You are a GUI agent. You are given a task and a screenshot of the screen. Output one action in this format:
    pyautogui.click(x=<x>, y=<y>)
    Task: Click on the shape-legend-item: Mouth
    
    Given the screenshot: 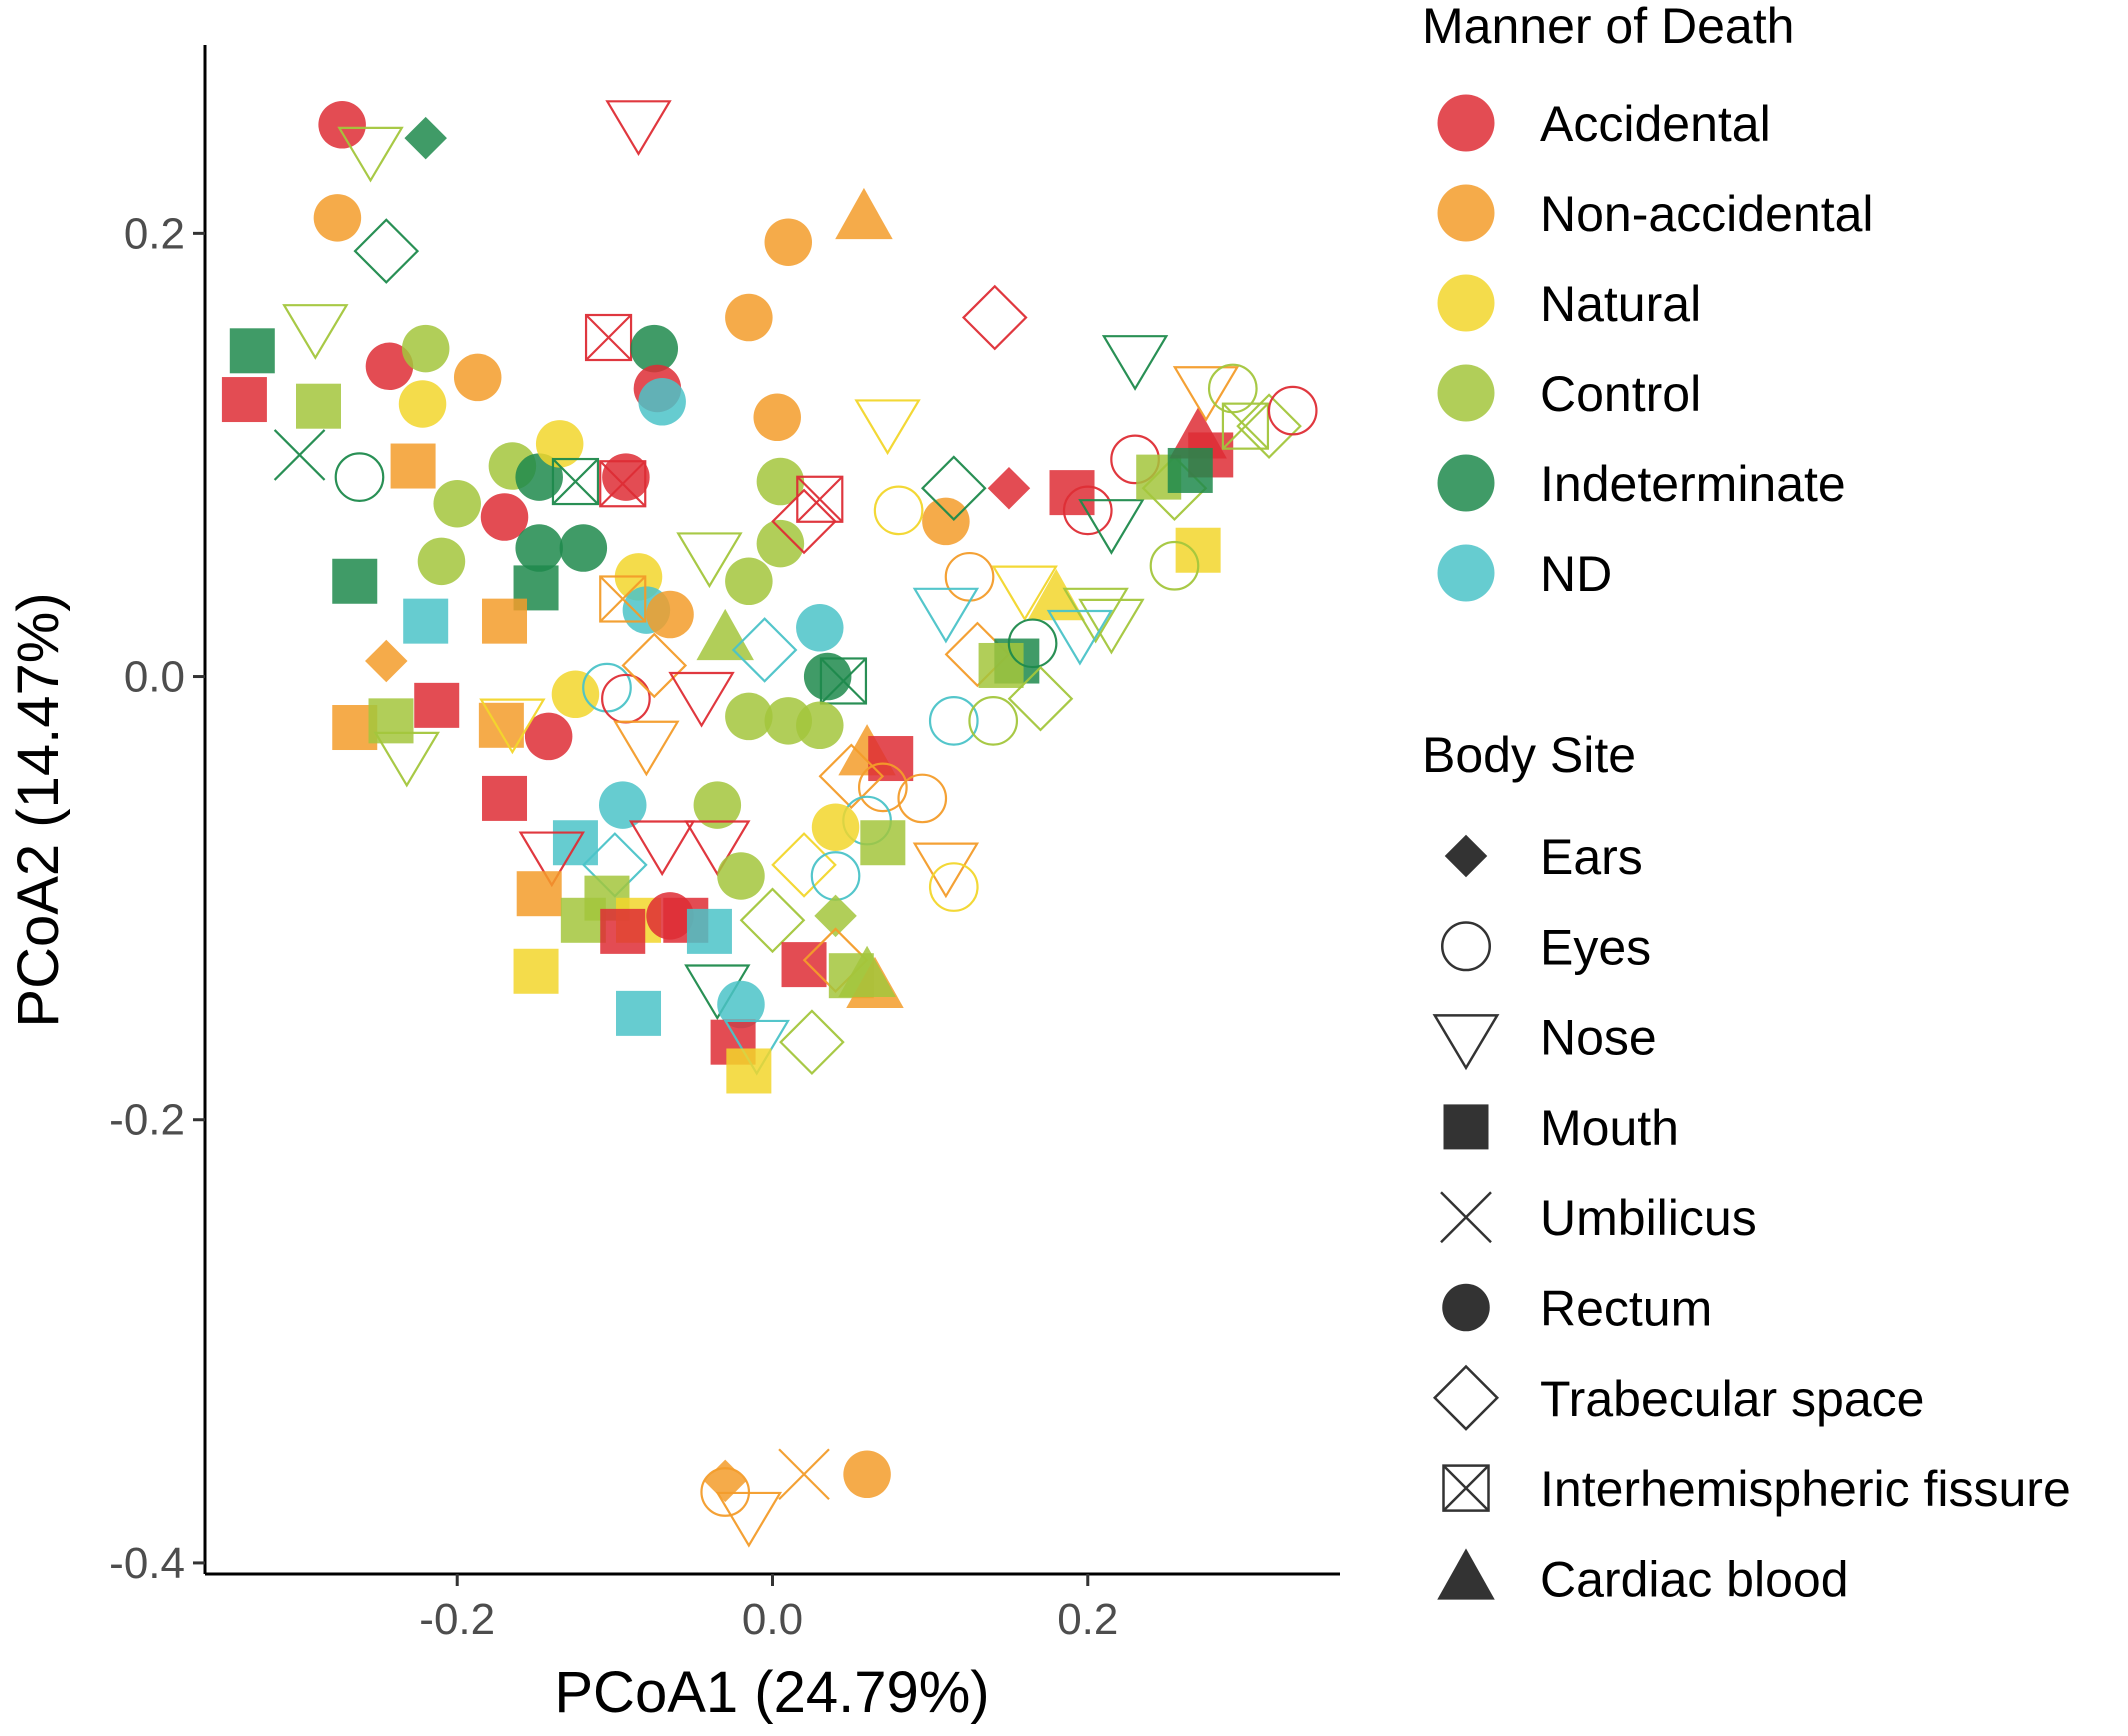 What is the action you would take?
    pyautogui.click(x=1561, y=1128)
    